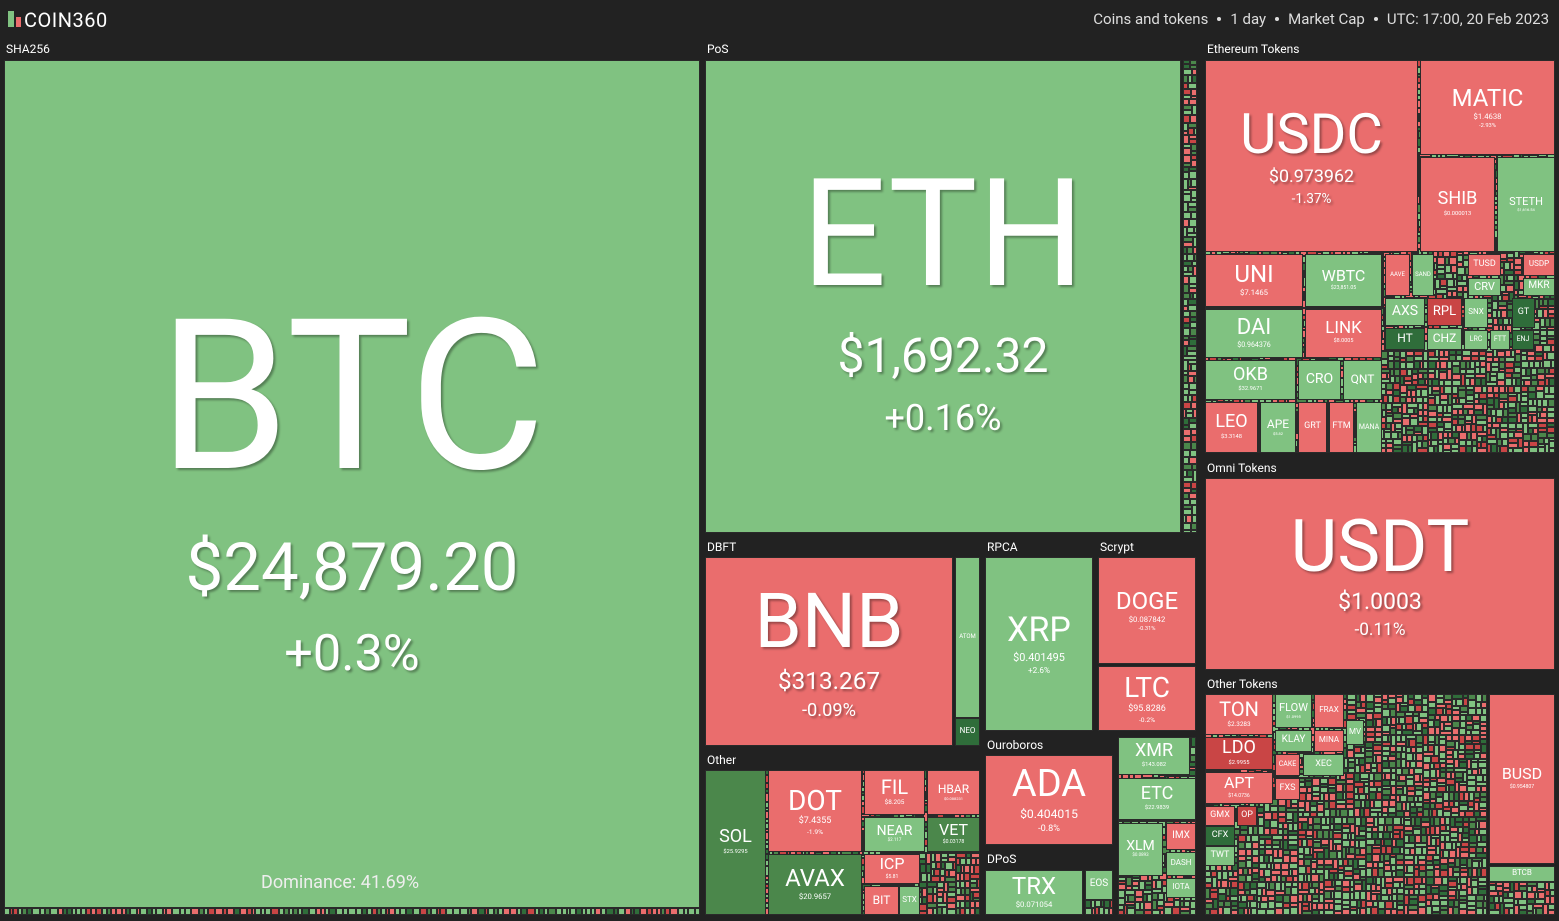 This screenshot has width=1559, height=921. Describe the element at coordinates (1467, 19) in the screenshot. I see `filter: UTC: 17:00, 20 Feb 2023` at that location.